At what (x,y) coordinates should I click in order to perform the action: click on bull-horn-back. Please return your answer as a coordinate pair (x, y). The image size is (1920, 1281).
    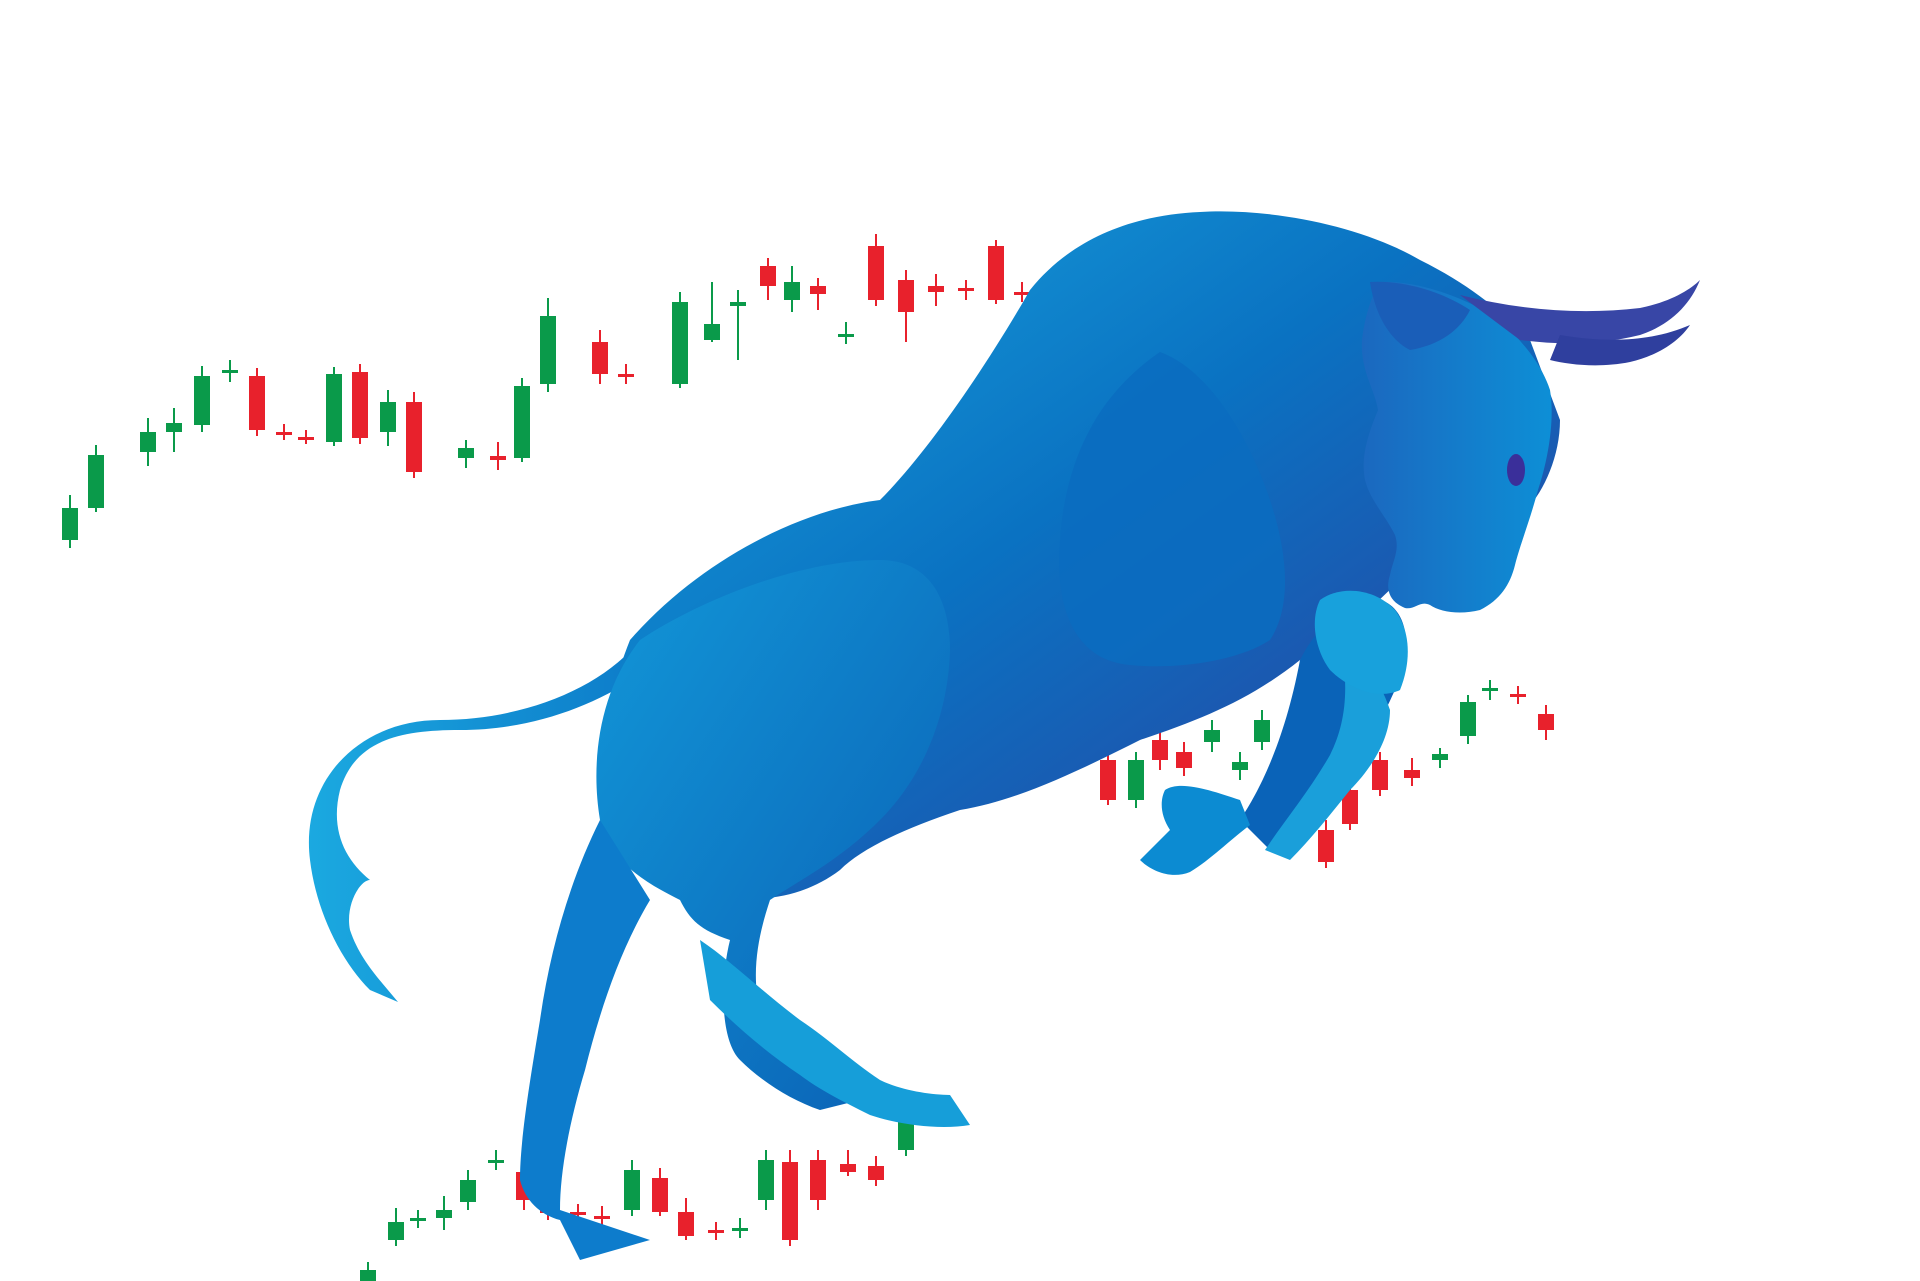
    Looking at the image, I should click on (1620, 345).